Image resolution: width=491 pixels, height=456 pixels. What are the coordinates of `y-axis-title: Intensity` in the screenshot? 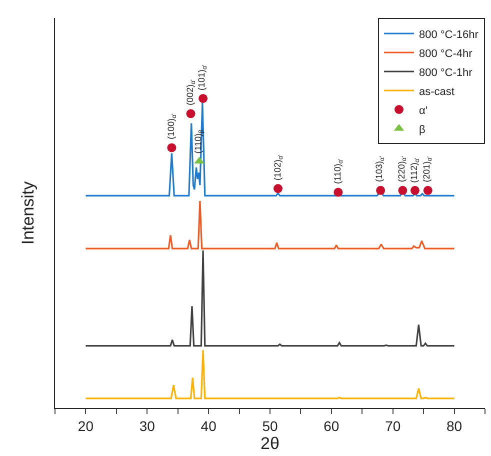 It's located at (28, 212).